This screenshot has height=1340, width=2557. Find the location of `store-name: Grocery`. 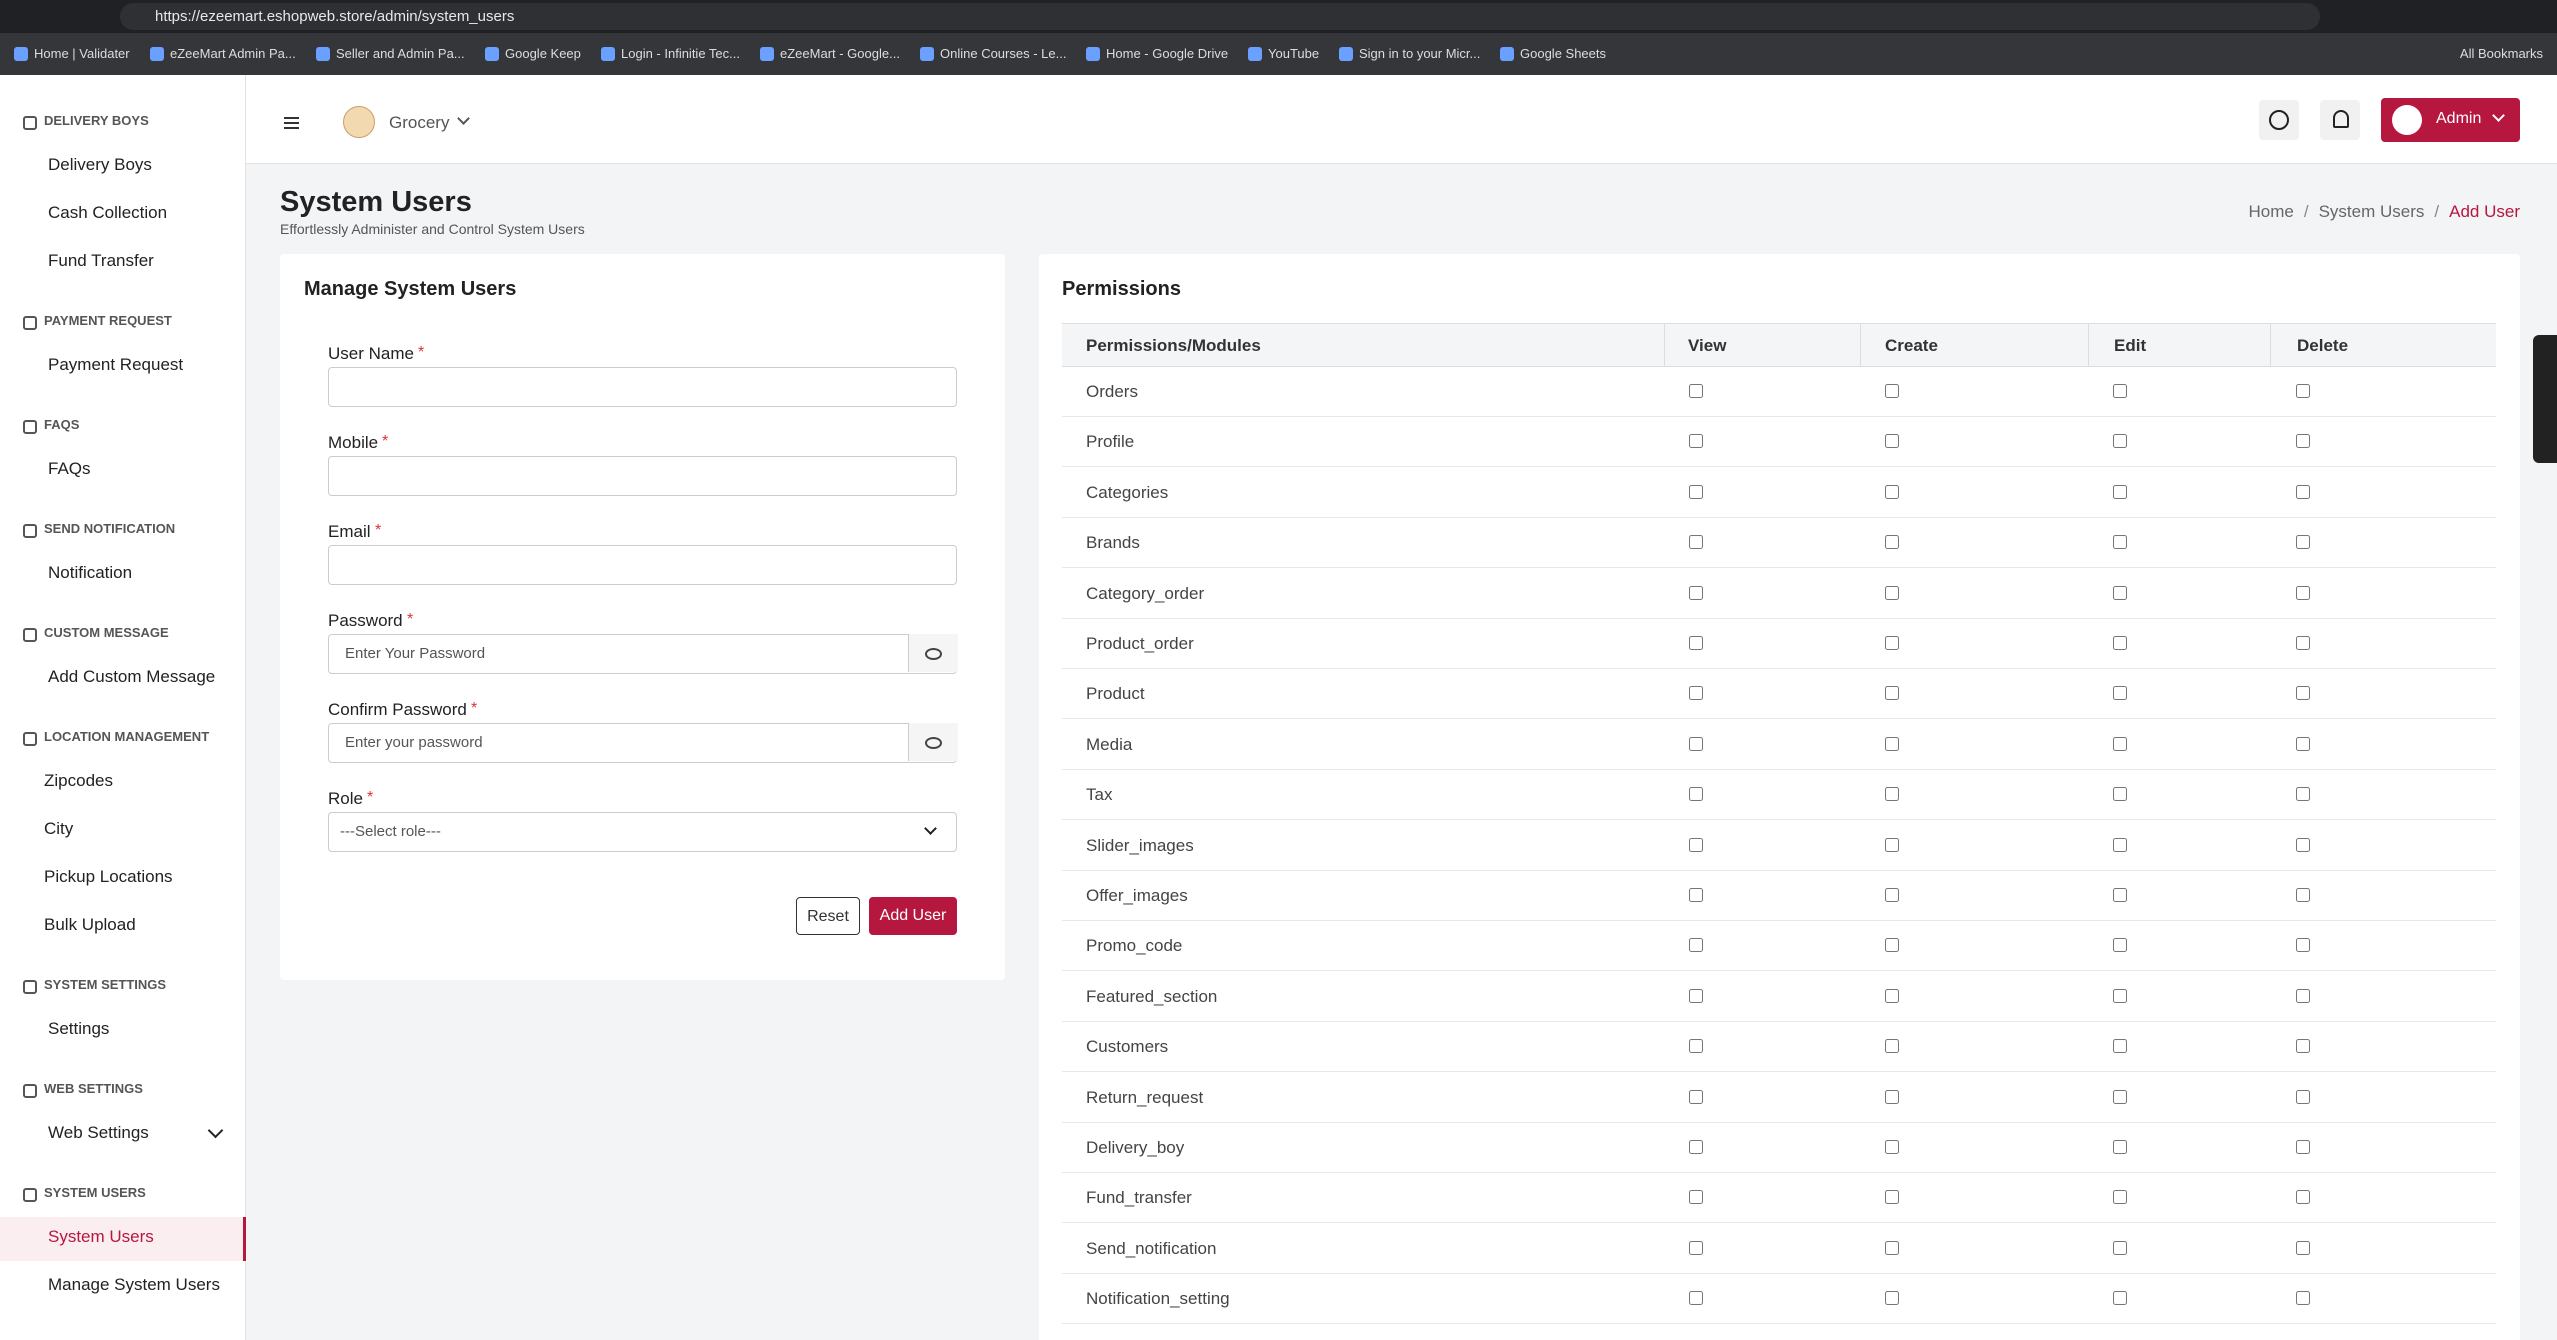

store-name: Grocery is located at coordinates (419, 122).